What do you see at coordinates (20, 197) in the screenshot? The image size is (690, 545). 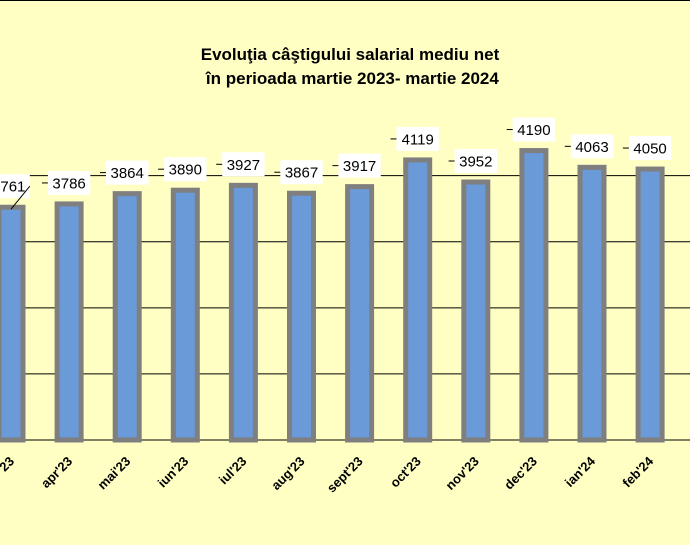 I see `data-label-leader` at bounding box center [20, 197].